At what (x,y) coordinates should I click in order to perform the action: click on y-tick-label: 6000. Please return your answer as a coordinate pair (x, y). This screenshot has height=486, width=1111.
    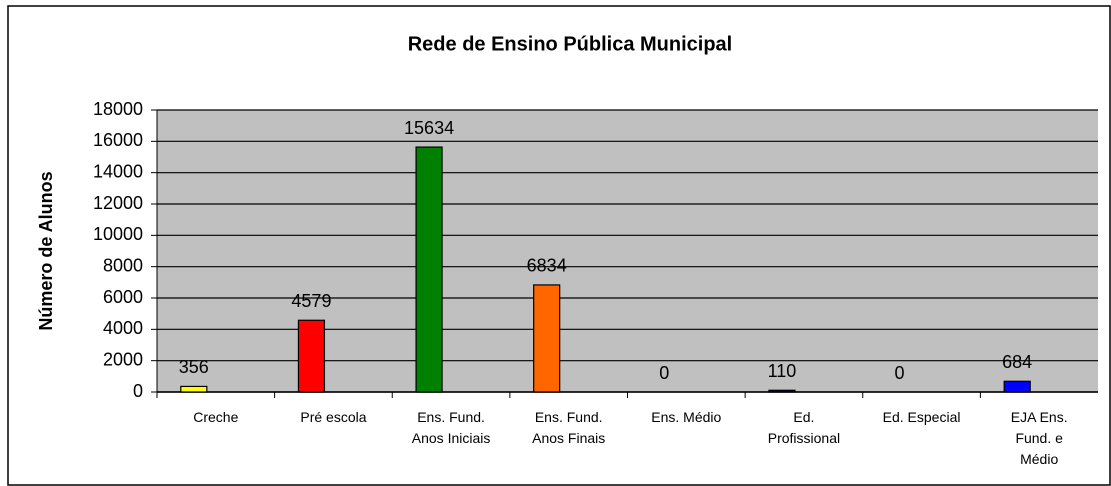
    Looking at the image, I should click on (123, 297).